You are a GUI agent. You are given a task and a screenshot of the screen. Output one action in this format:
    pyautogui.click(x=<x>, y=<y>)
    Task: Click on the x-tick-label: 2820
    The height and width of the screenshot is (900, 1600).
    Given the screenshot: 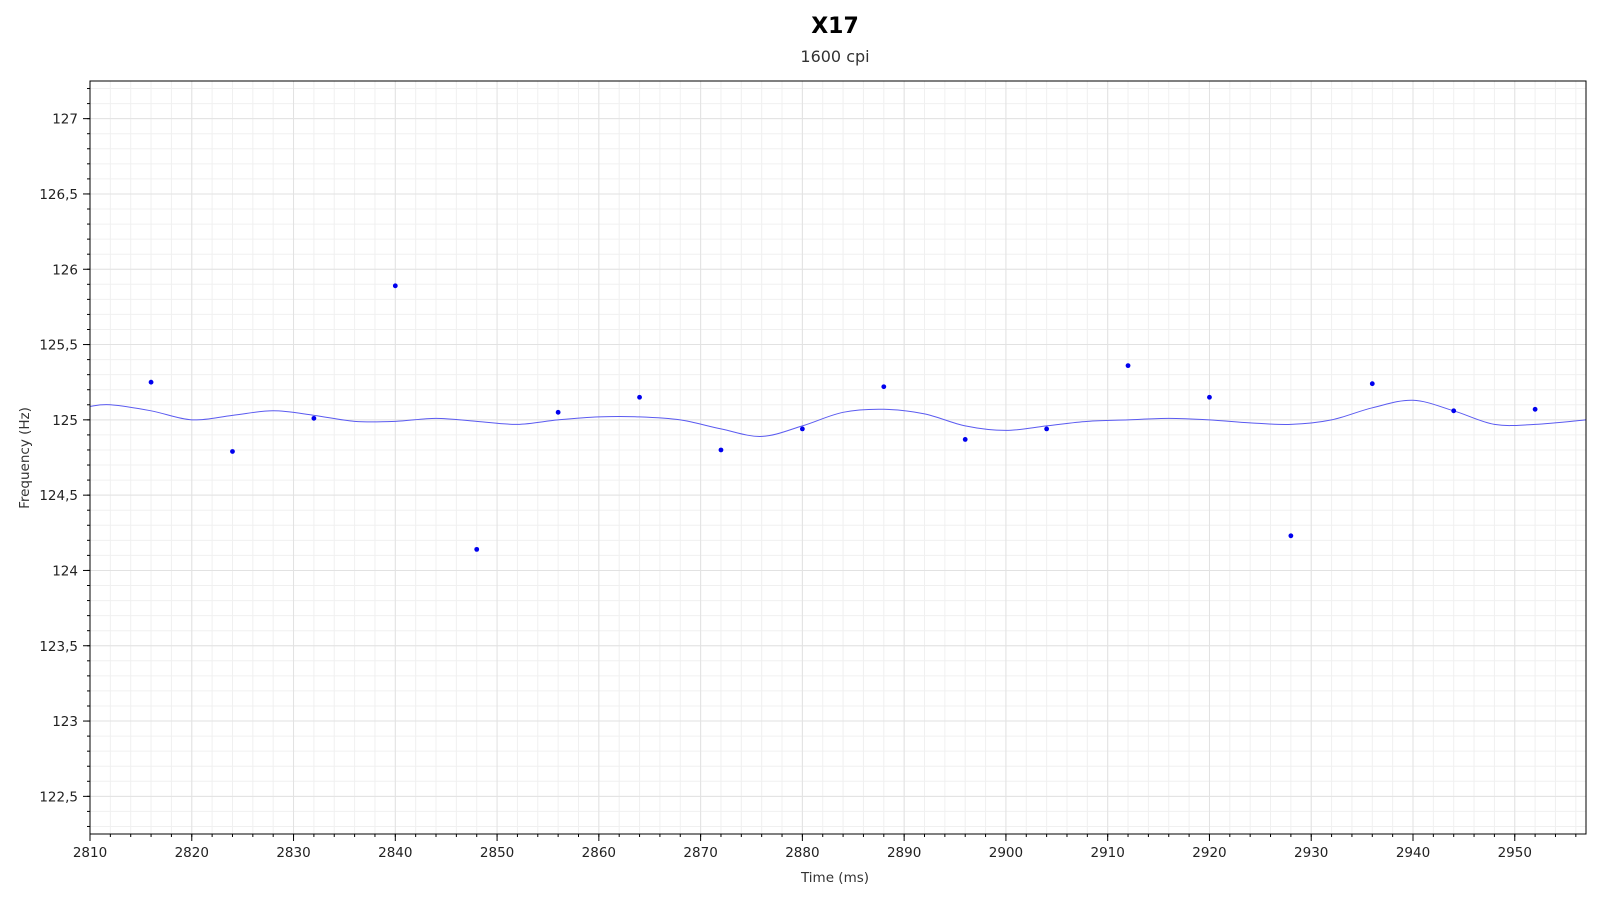 What is the action you would take?
    pyautogui.click(x=192, y=853)
    